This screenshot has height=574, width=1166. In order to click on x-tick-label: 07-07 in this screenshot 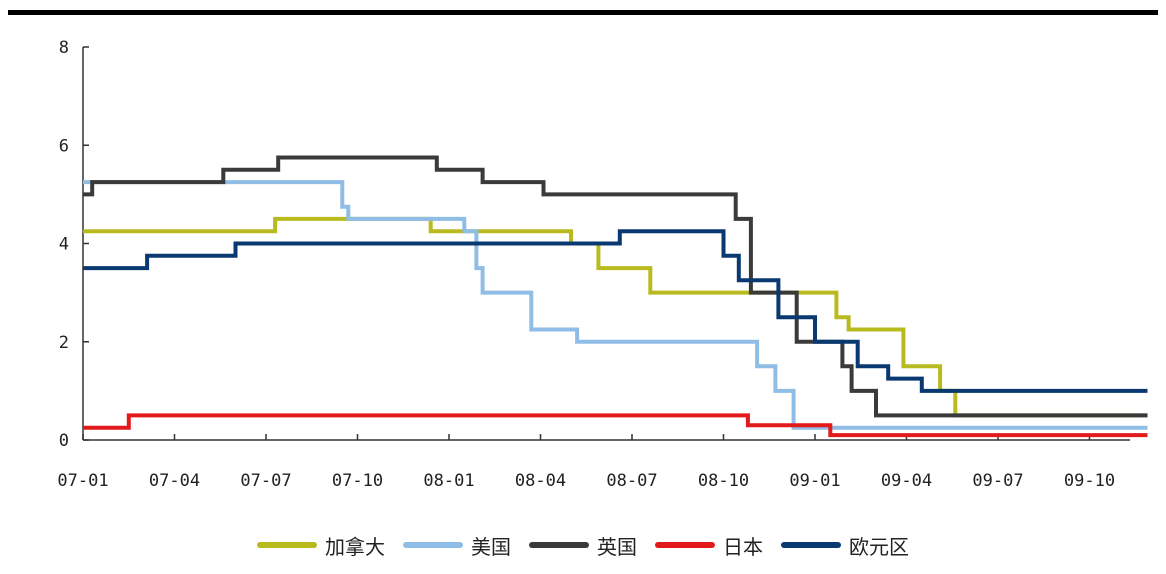, I will do `click(265, 481)`.